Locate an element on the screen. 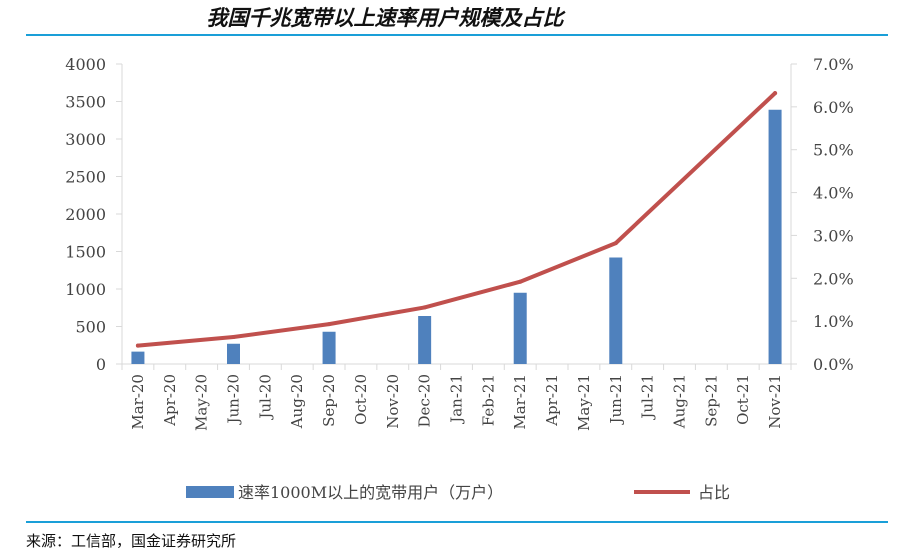 The width and height of the screenshot is (902, 552). x-tick-label: Oct-21 is located at coordinates (743, 399).